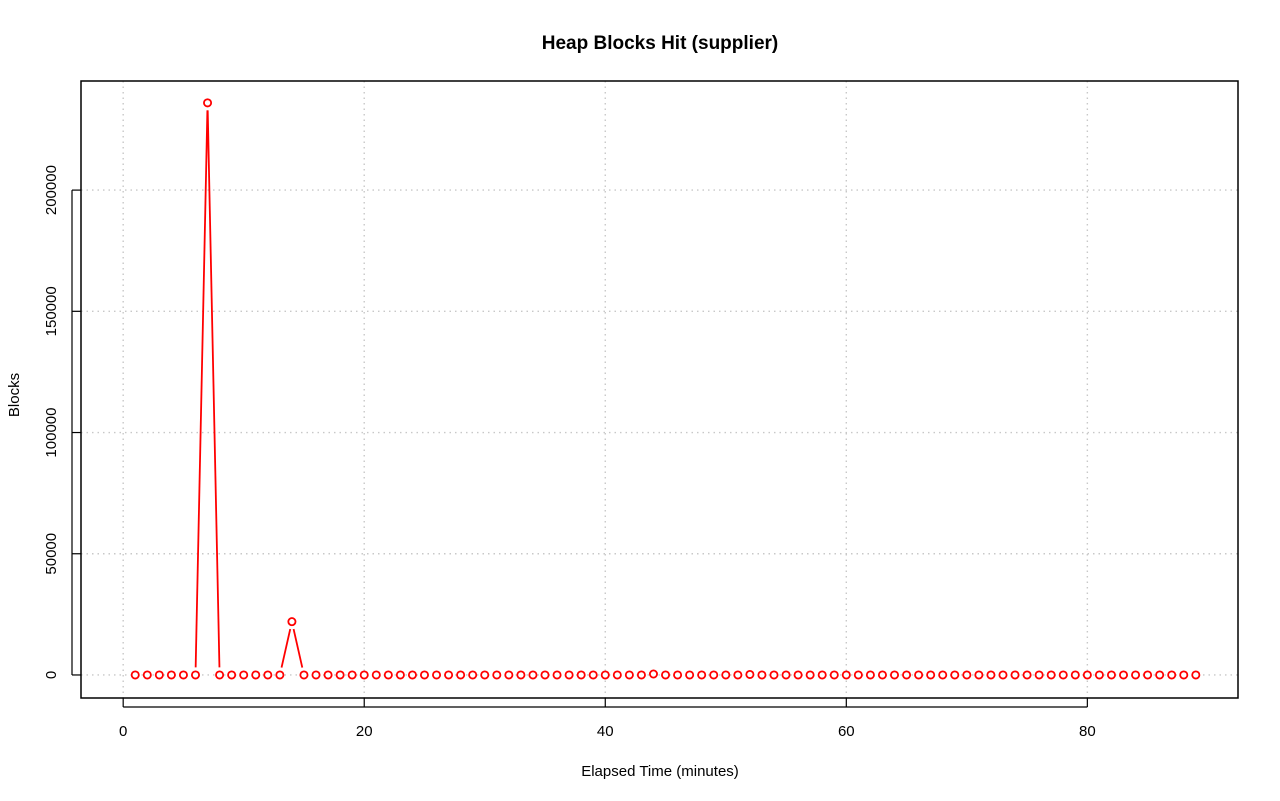  What do you see at coordinates (123, 731) in the screenshot?
I see `x-tick-label: 0` at bounding box center [123, 731].